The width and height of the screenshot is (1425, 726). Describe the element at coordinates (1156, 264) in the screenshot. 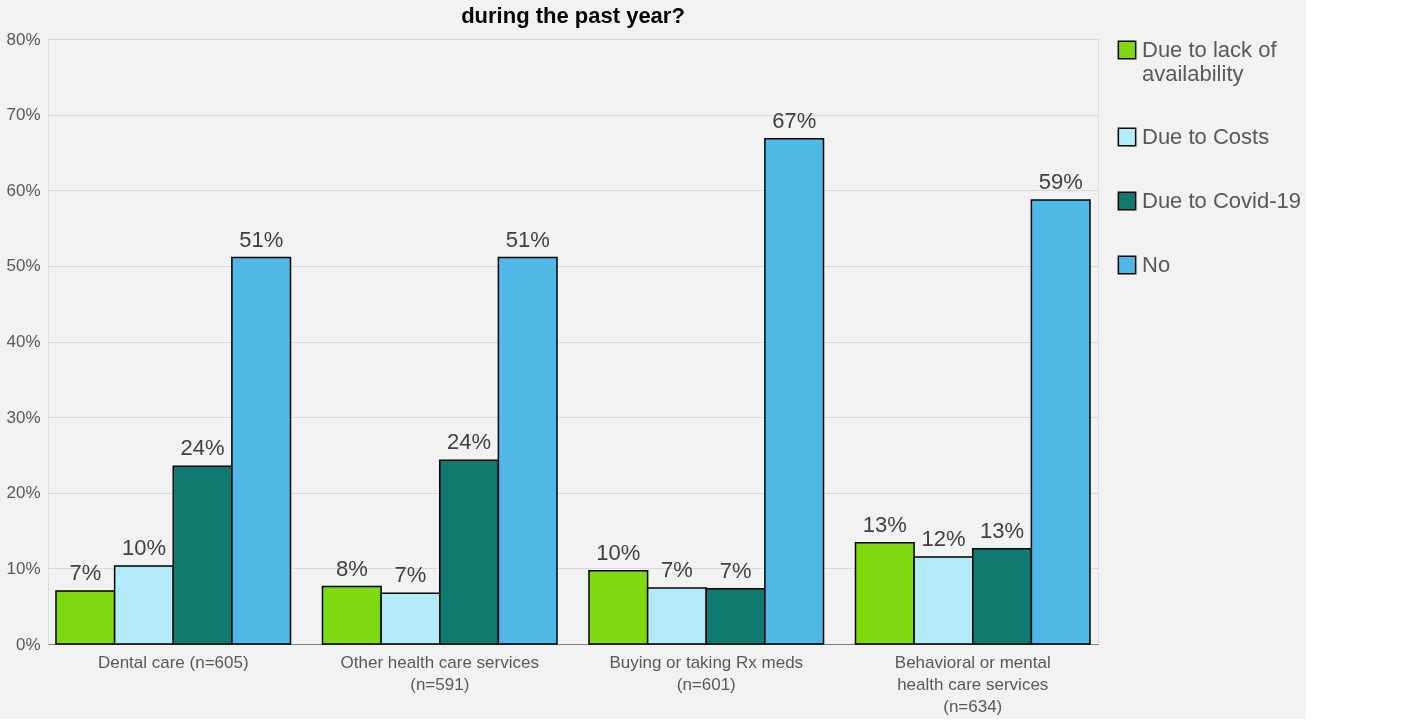

I see `legend-label: No` at that location.